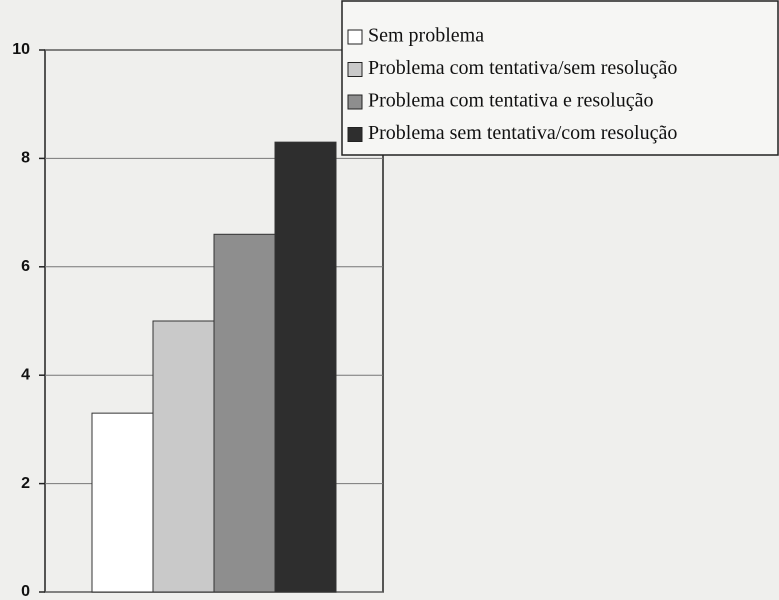 The width and height of the screenshot is (779, 600). Describe the element at coordinates (25, 266) in the screenshot. I see `y-tick-label: 6` at that location.